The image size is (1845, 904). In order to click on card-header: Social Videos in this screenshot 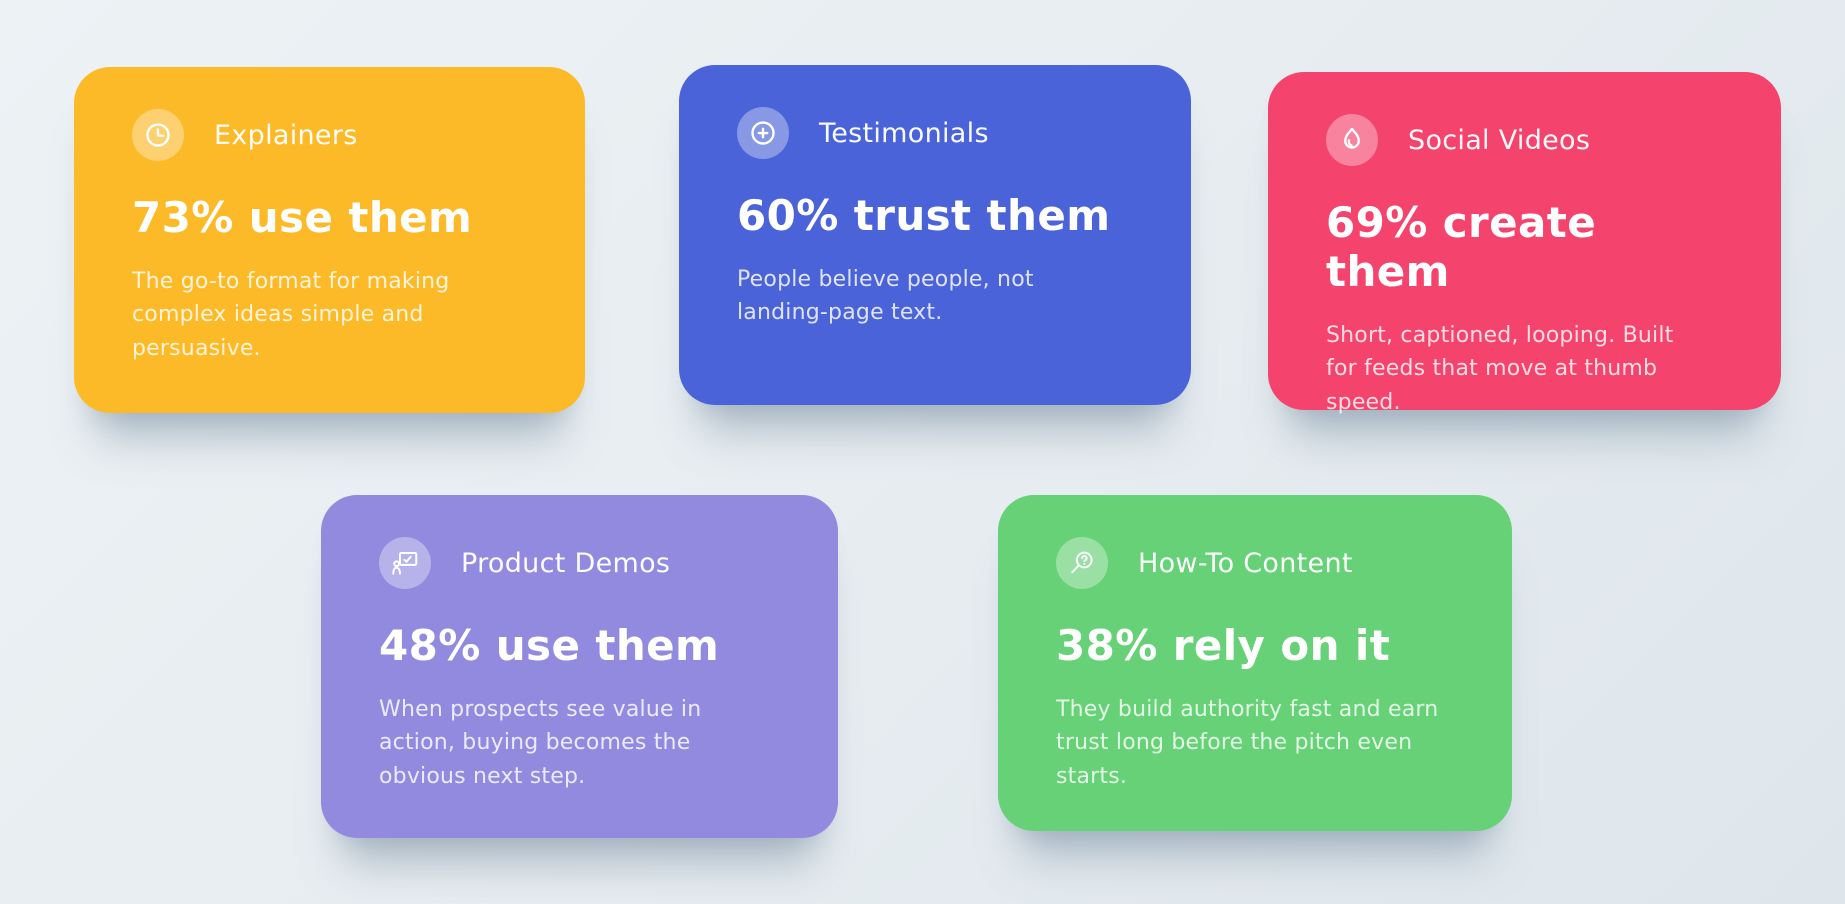, I will do `click(1524, 140)`.